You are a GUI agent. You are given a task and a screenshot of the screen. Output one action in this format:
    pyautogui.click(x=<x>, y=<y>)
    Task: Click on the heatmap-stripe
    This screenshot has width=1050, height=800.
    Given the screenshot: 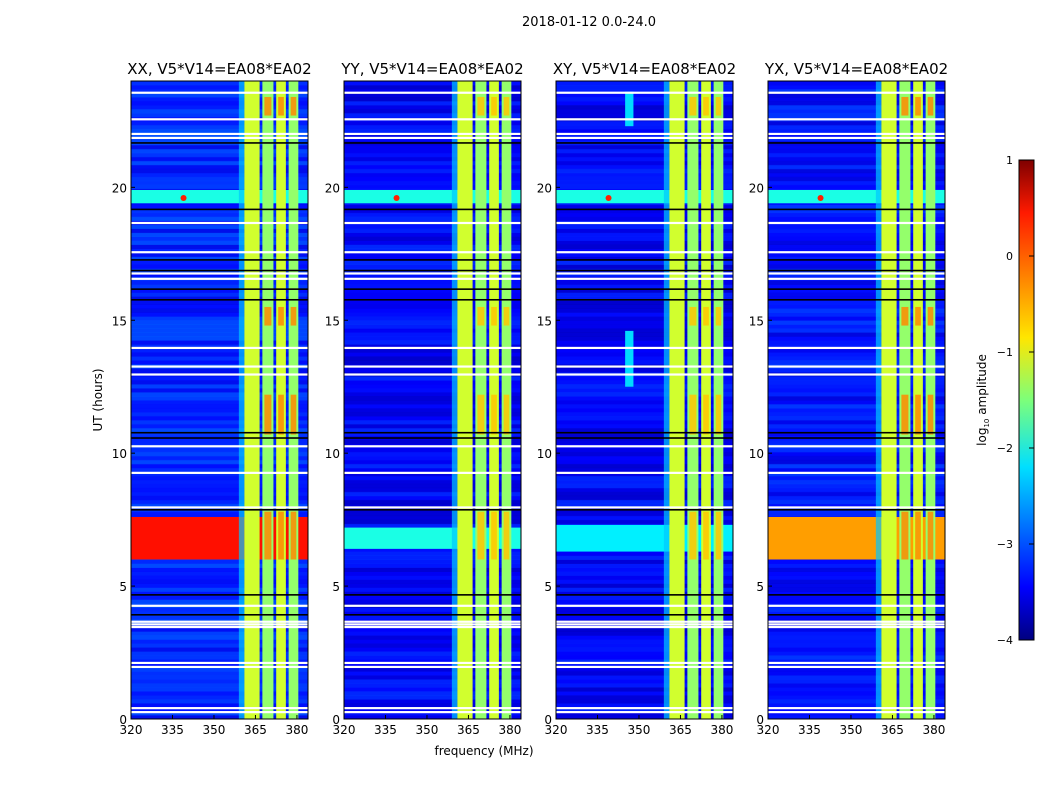 What is the action you would take?
    pyautogui.click(x=629, y=358)
    